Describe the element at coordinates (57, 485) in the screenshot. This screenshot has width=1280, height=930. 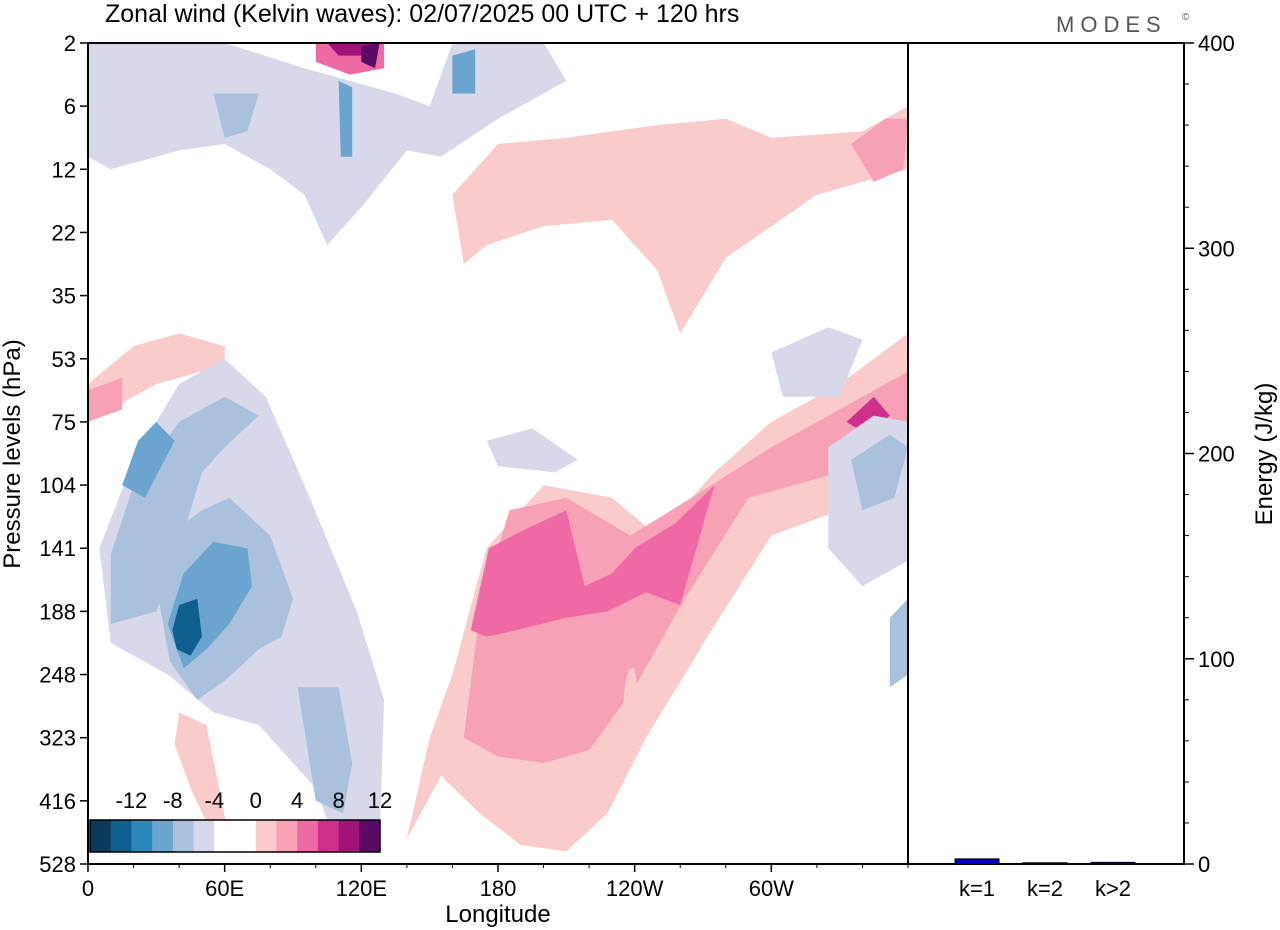
I see `y-tick-label: 104` at that location.